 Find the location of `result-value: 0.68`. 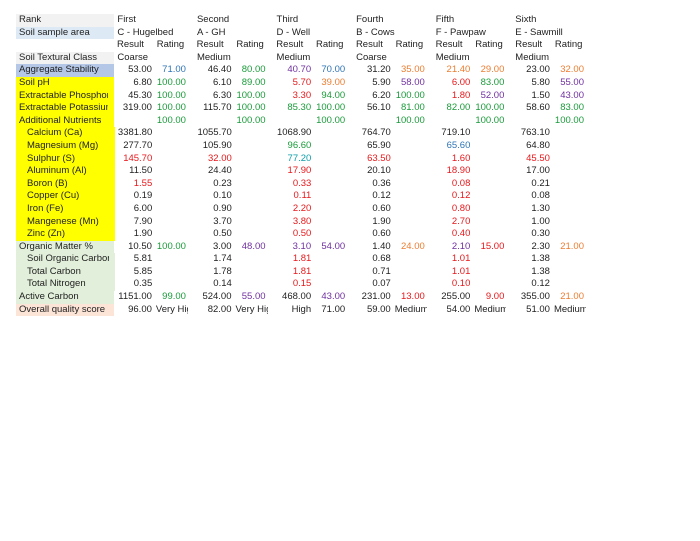

result-value: 0.68 is located at coordinates (381, 259).